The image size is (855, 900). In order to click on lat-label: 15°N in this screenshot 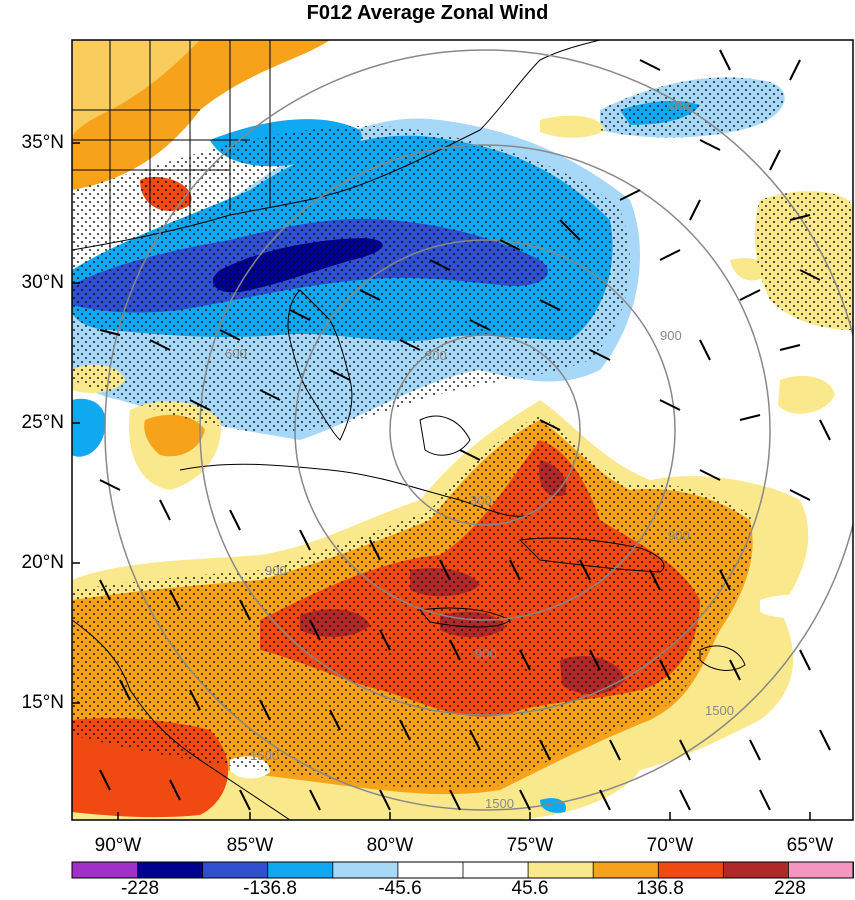, I will do `click(42, 702)`.